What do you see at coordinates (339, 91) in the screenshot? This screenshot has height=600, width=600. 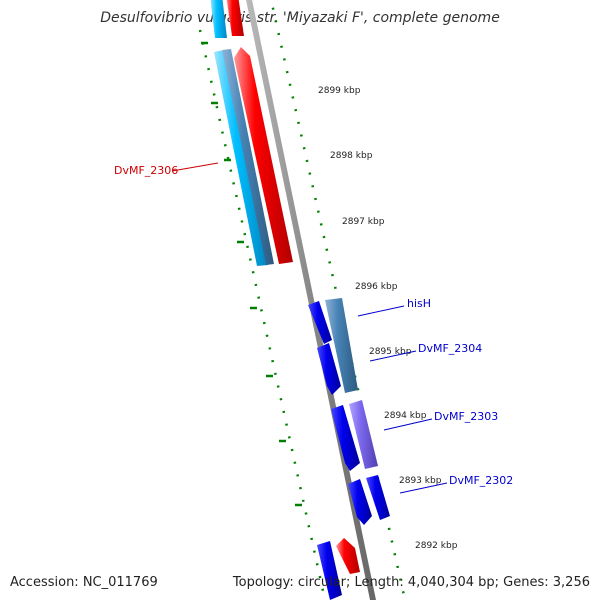 I see `scale-label: 2899 kbp` at bounding box center [339, 91].